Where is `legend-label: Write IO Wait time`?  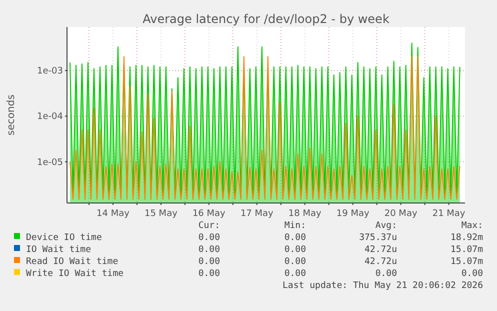 legend-label: Write IO Wait time is located at coordinates (75, 274).